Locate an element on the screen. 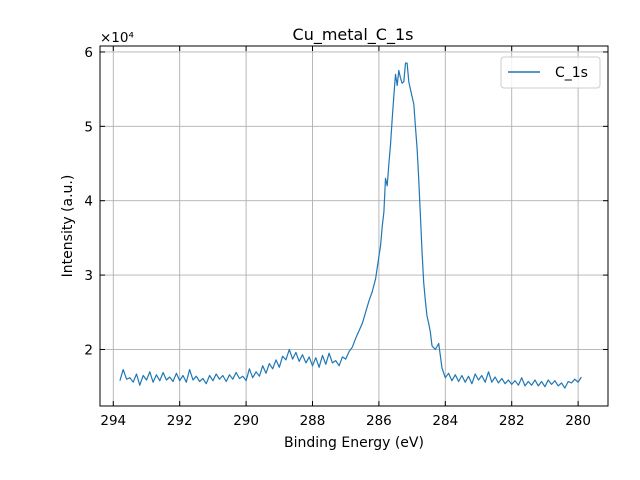 This screenshot has height=480, width=640. y-axis-label: Intensity (a.u.) is located at coordinates (68, 226).